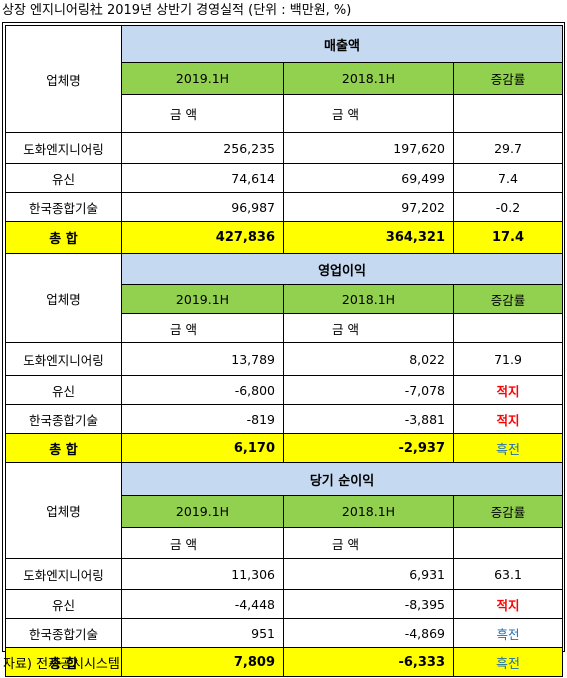  I want to click on value-2019: -819, so click(202, 419).